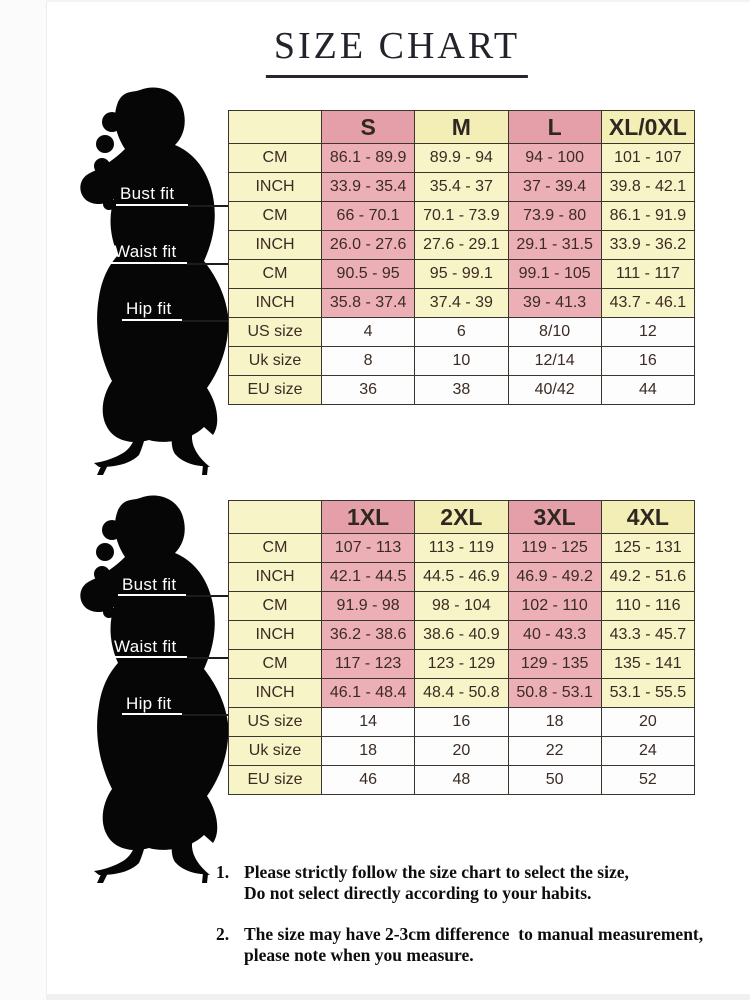  What do you see at coordinates (147, 193) in the screenshot?
I see `bust-fit-label: Bust fit` at bounding box center [147, 193].